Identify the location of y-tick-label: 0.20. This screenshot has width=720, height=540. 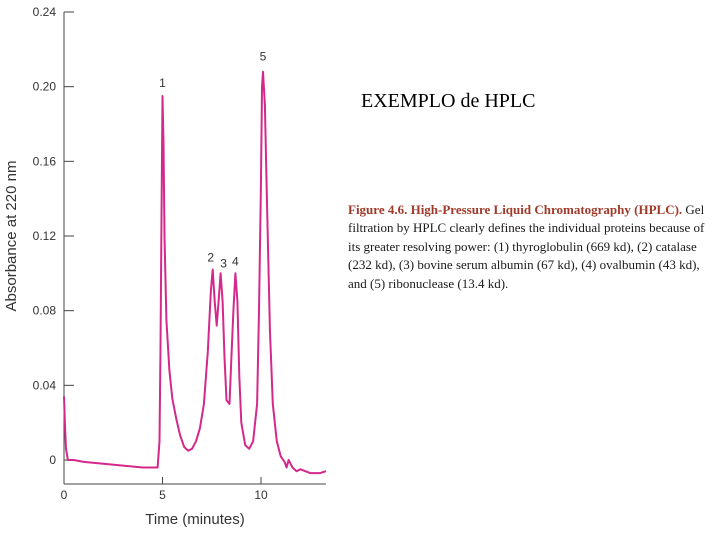
(45, 87).